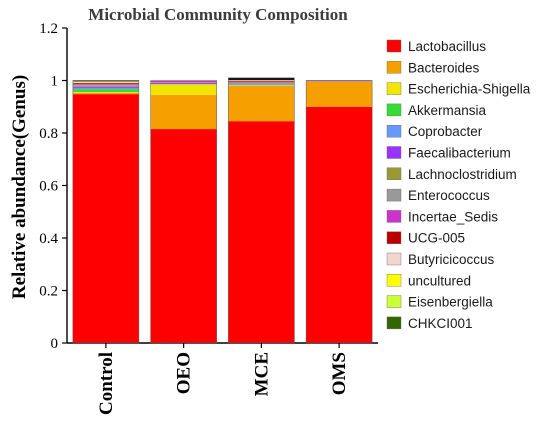  I want to click on bar-segment-other-mce, so click(261, 79).